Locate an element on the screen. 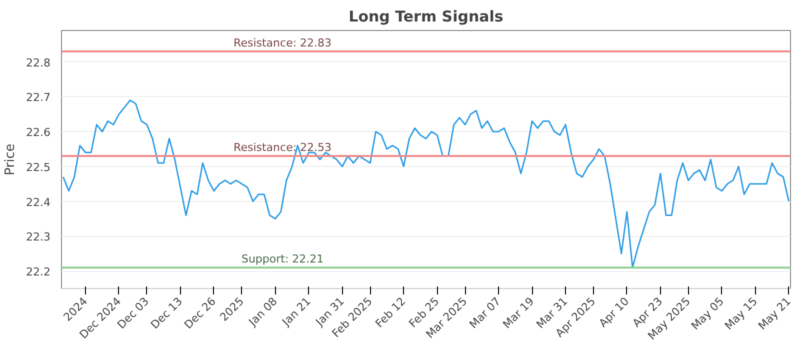 The image size is (800, 350). y-tick-label: 22.7 is located at coordinates (38, 97).